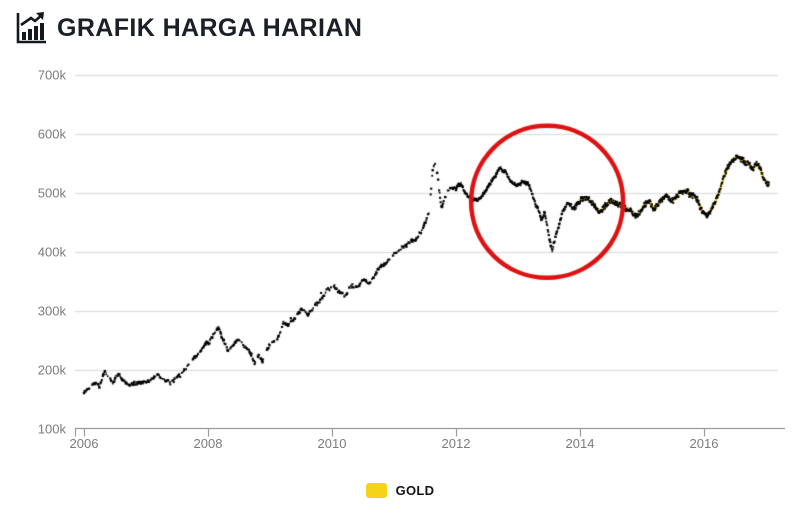 The image size is (800, 526). I want to click on page-title: GRAFIK HARGA HARIAN, so click(210, 27).